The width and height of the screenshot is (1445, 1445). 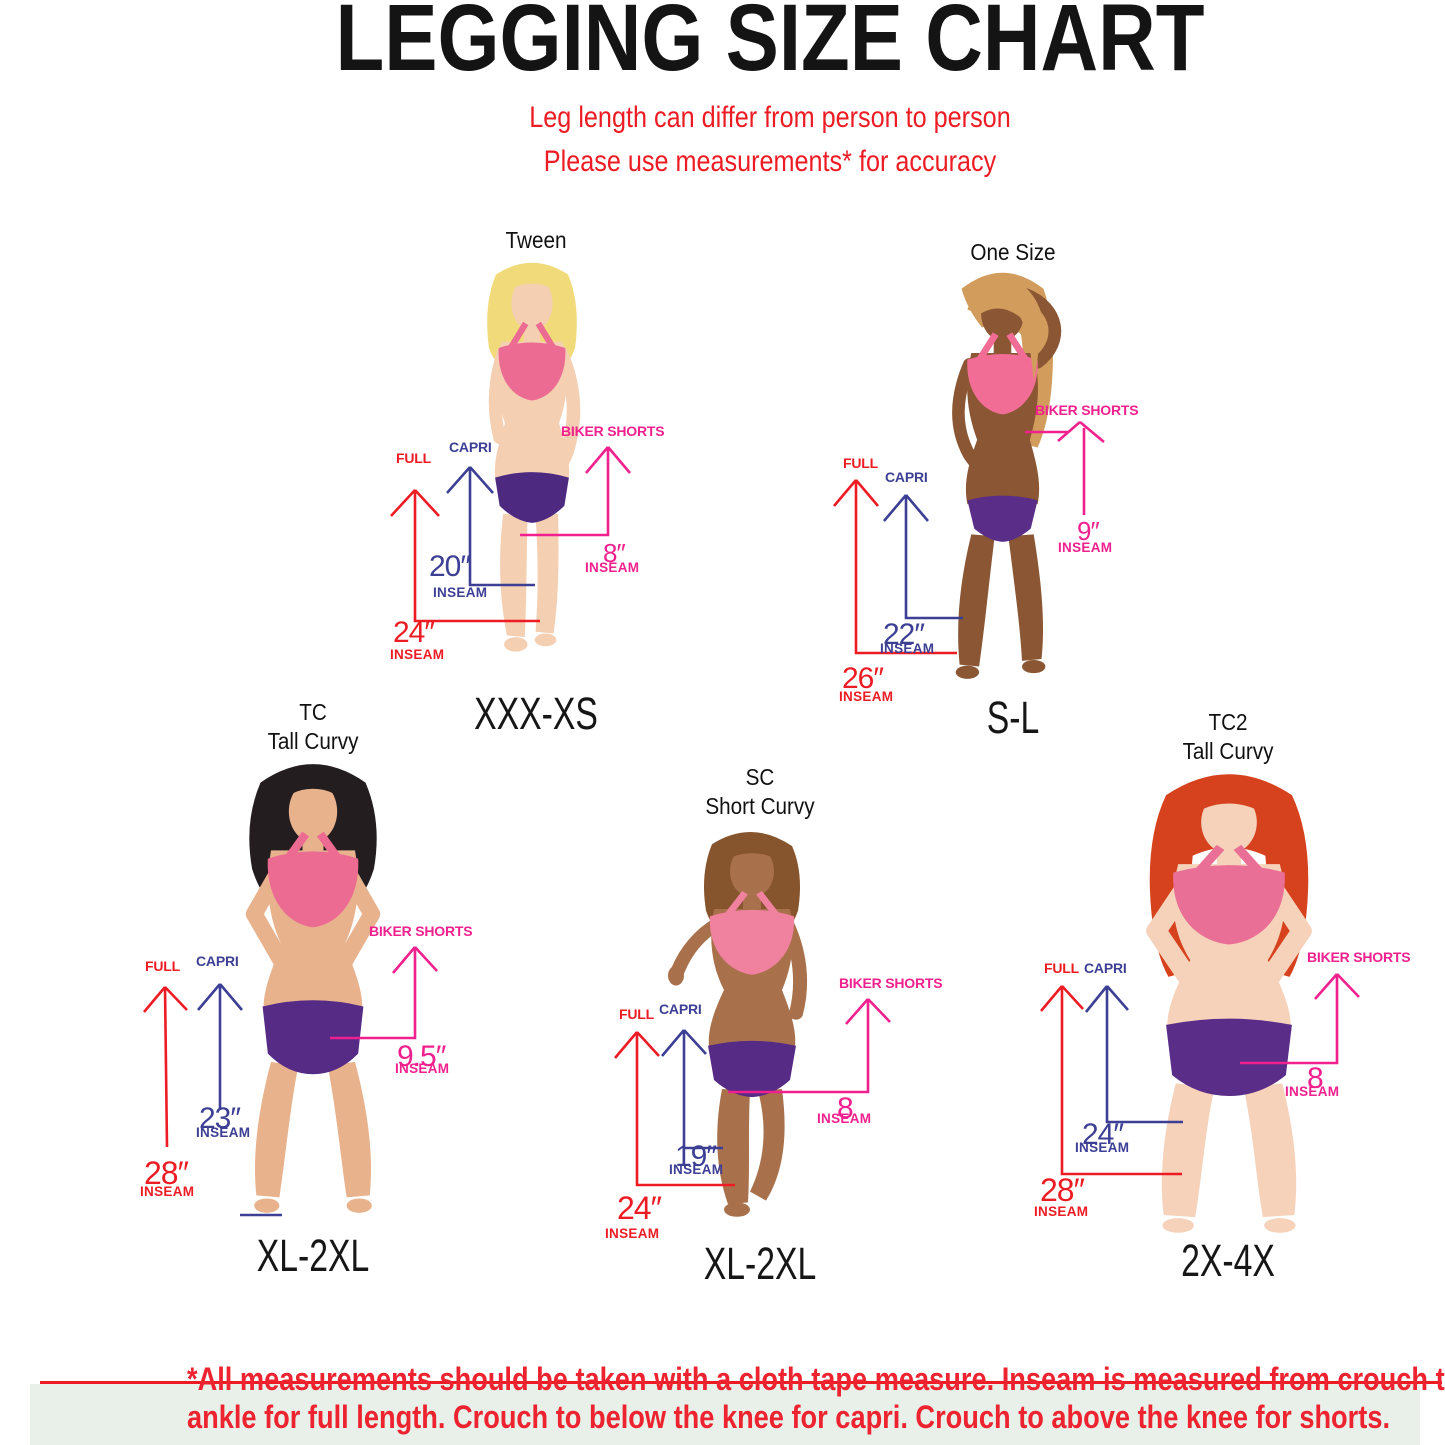 I want to click on figure-name-tall-curvy: TC Tall Curvy, so click(x=313, y=726).